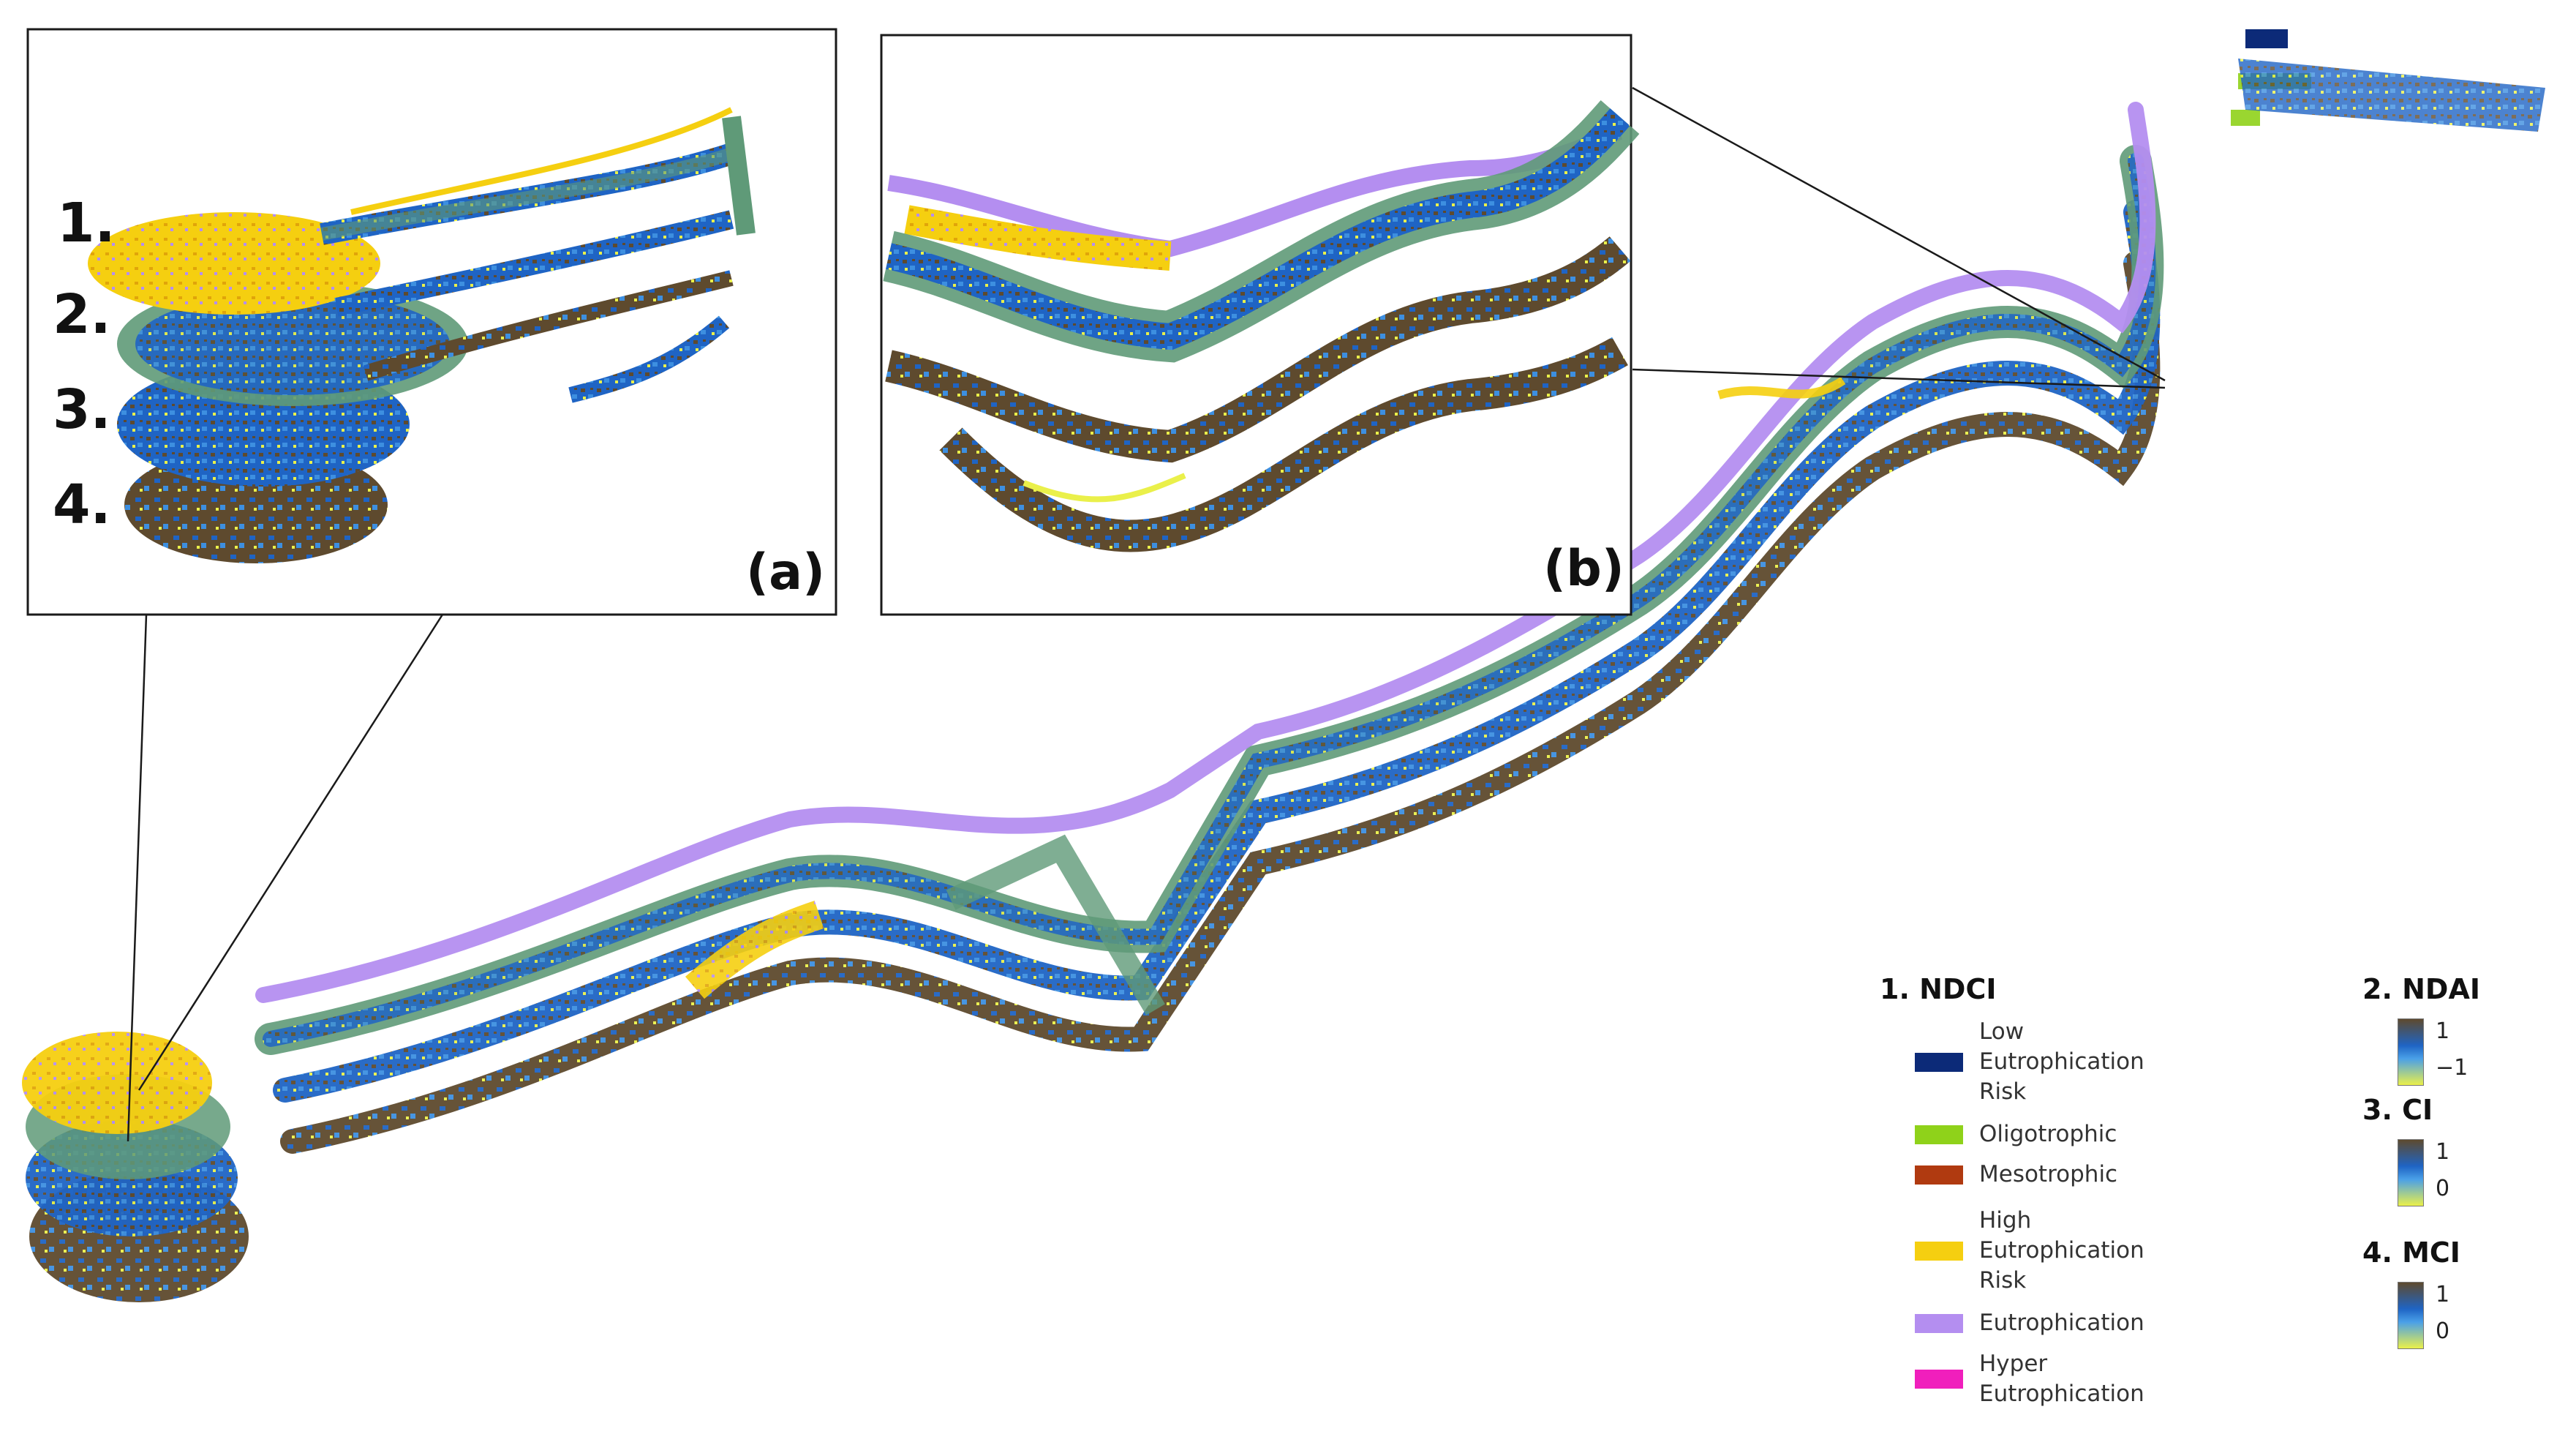 The image size is (2576, 1434). Describe the element at coordinates (2443, 1152) in the screenshot. I see `ci-max-label: 1` at that location.